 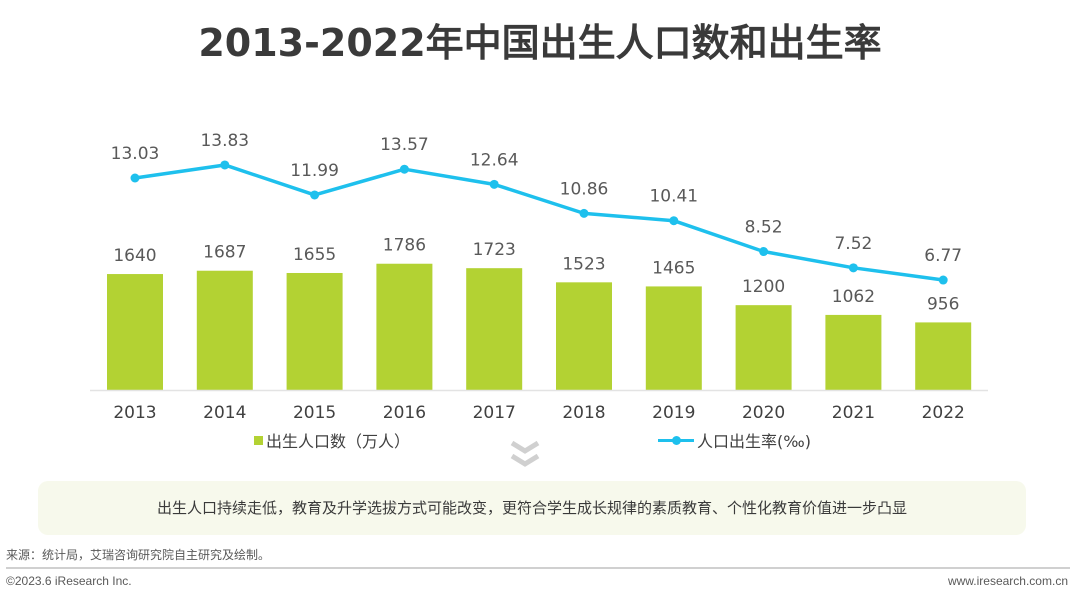 What do you see at coordinates (754, 441) in the screenshot?
I see `legend-line-label: 人口出生率(‰)` at bounding box center [754, 441].